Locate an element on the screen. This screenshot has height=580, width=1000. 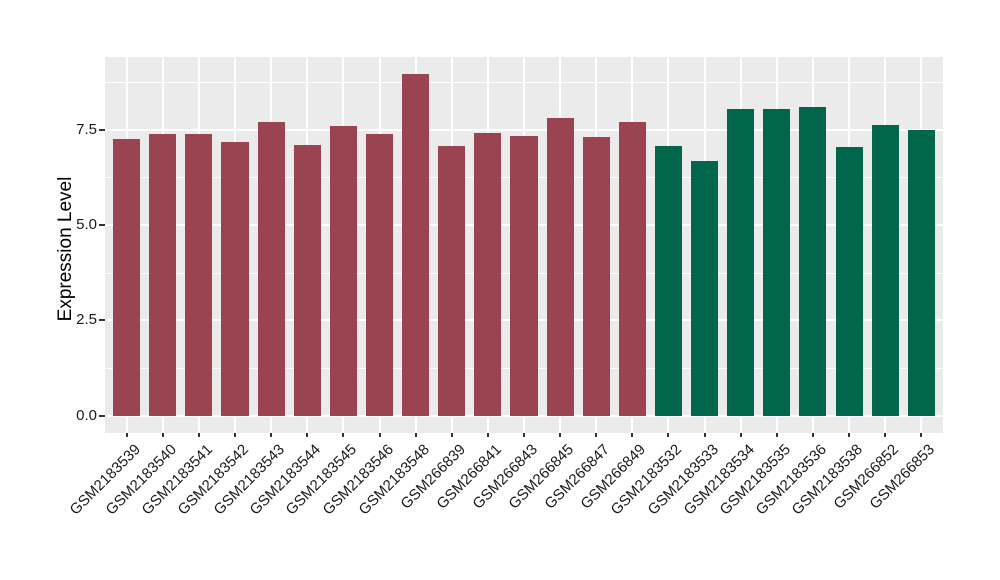
y-tick-label: 2.5 is located at coordinates (86, 320).